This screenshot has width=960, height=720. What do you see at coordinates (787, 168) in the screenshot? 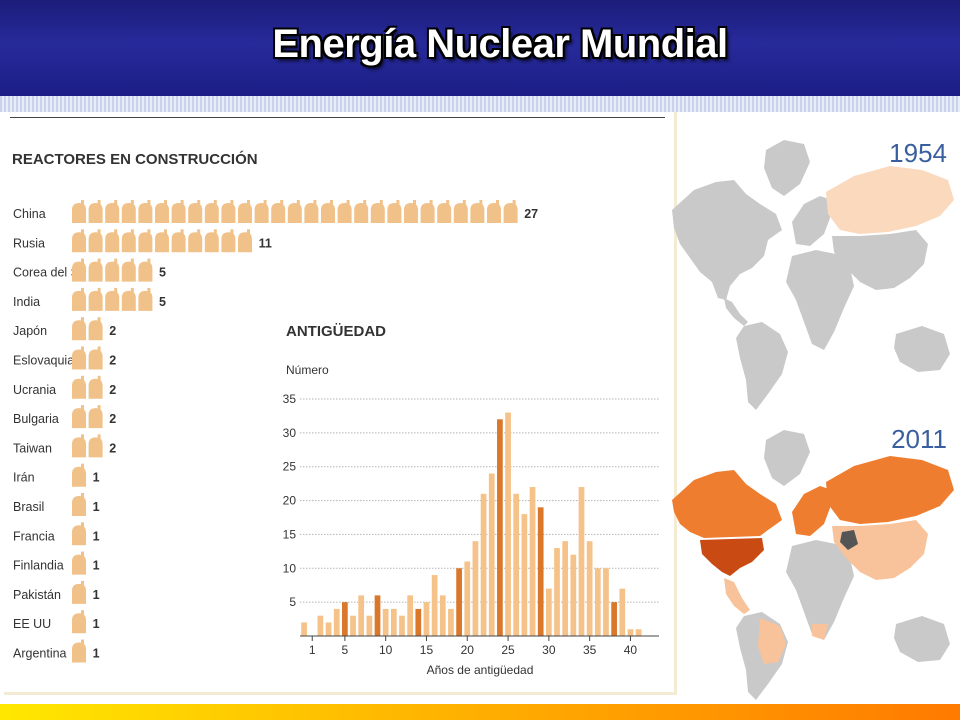
I see `map-greenland-1954` at bounding box center [787, 168].